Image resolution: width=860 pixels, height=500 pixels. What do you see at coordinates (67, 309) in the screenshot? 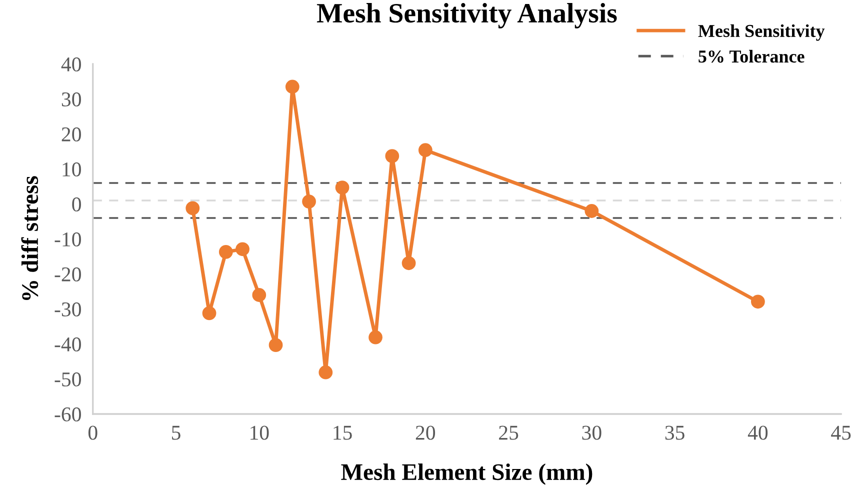
I see `y-tick-label: -30` at bounding box center [67, 309].